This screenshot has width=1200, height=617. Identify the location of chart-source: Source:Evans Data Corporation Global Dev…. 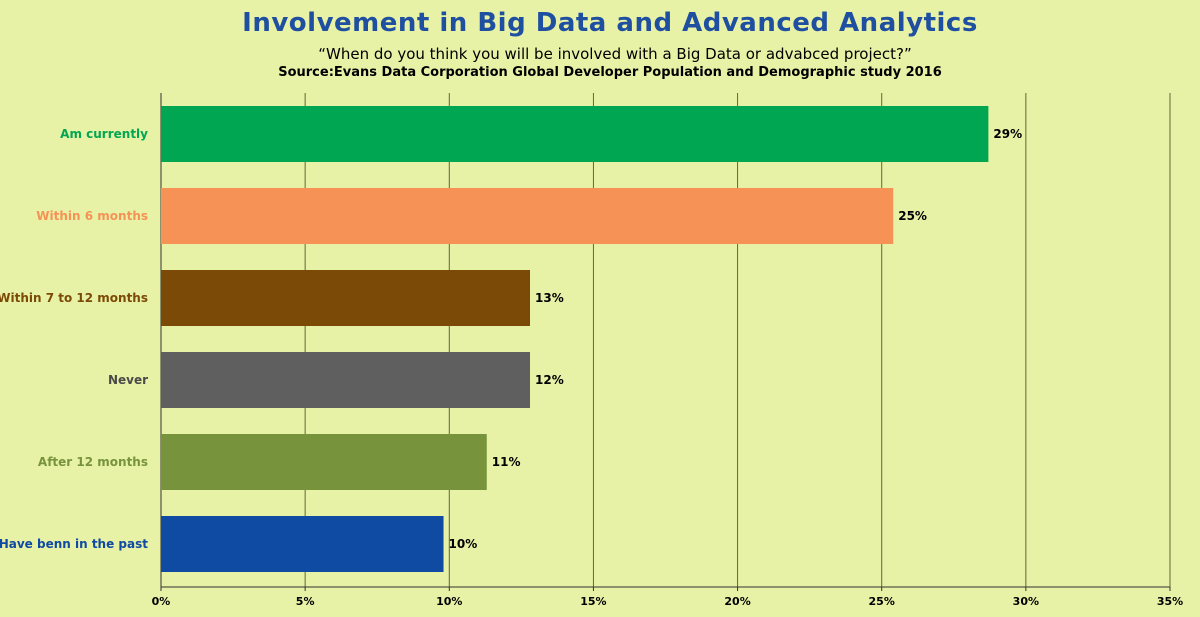
(610, 72).